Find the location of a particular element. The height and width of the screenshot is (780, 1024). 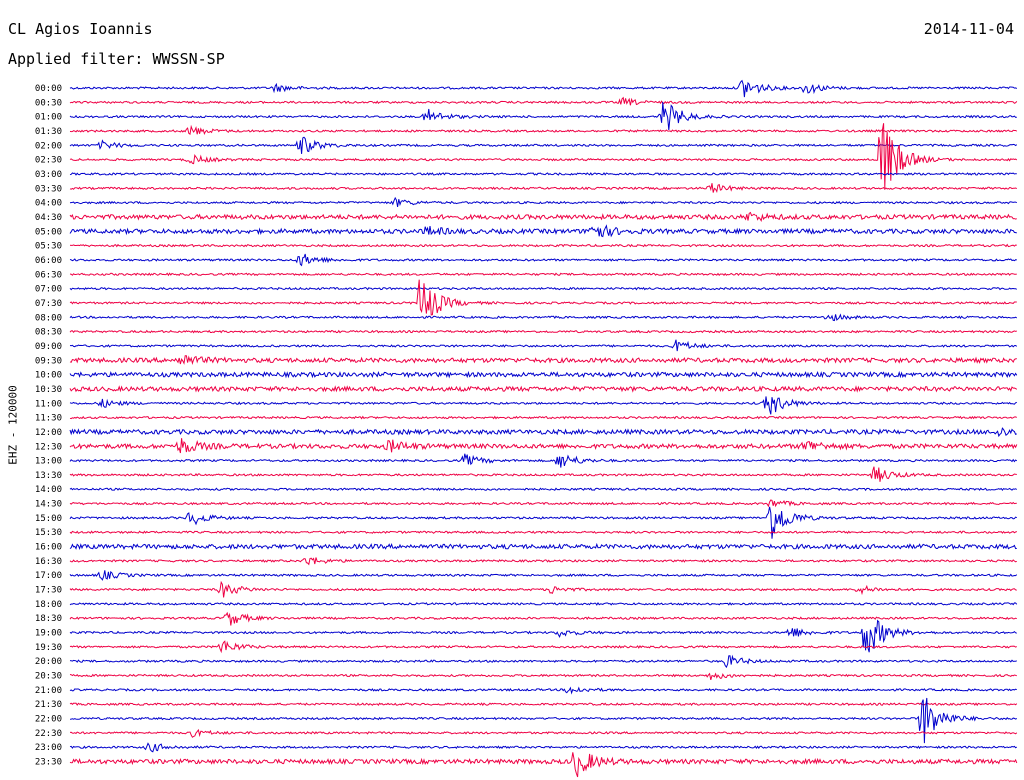

time-tick-label: 00:30 is located at coordinates (48, 103).